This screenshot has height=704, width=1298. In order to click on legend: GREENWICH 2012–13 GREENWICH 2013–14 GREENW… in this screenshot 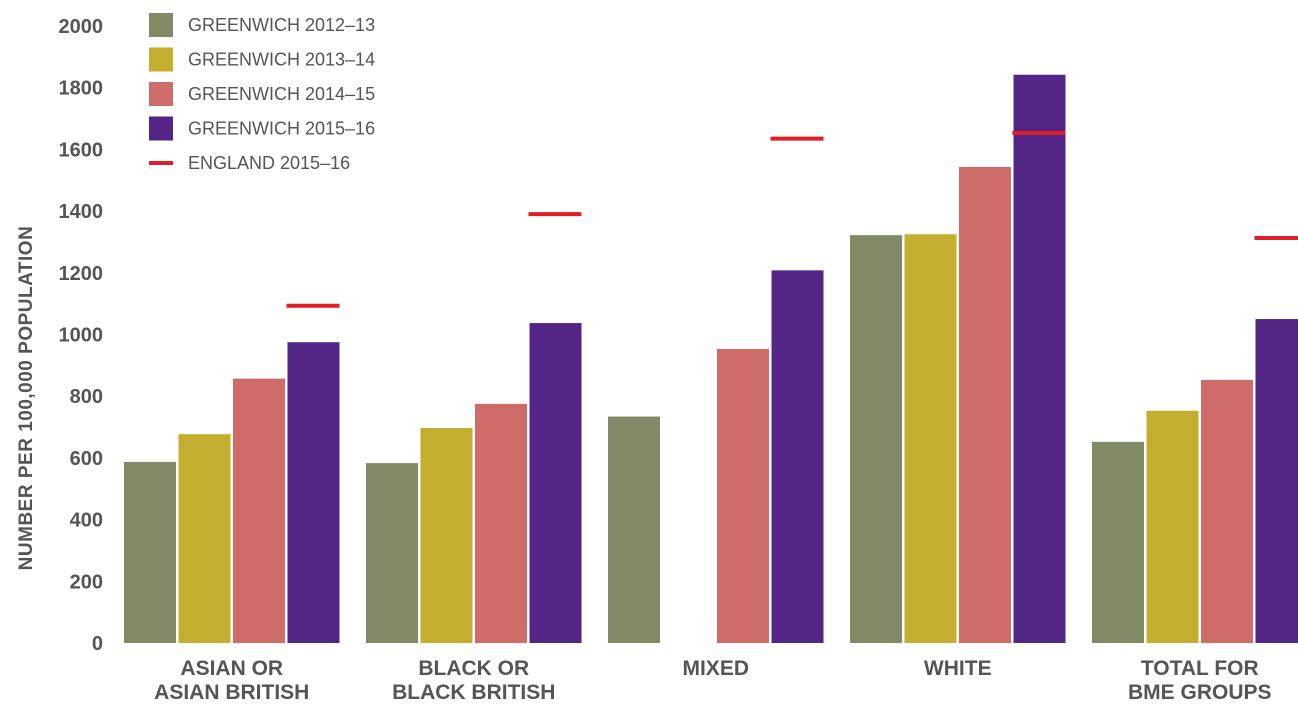, I will do `click(262, 93)`.